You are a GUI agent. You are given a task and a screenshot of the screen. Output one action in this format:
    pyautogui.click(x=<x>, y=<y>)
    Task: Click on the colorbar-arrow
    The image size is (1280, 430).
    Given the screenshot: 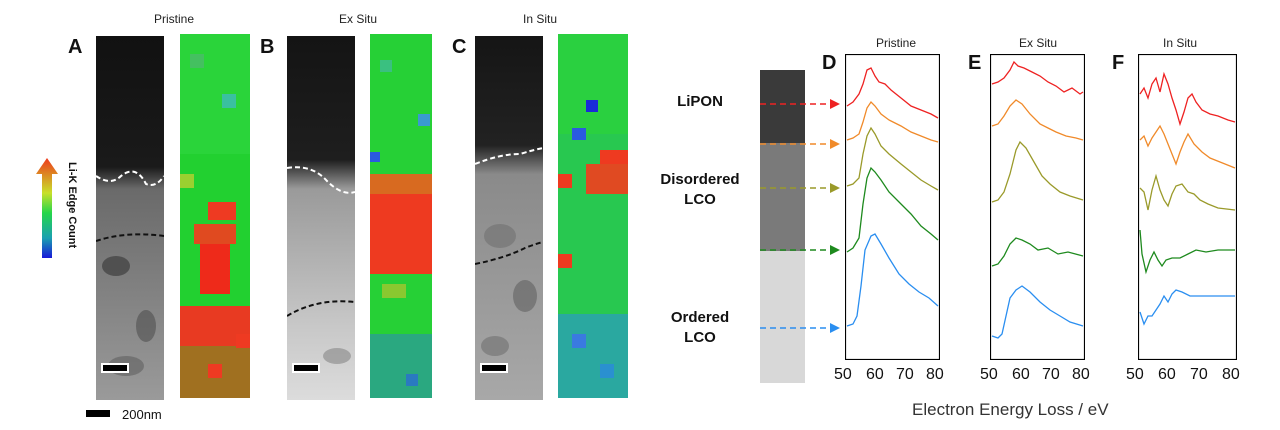 What is the action you would take?
    pyautogui.click(x=47, y=208)
    